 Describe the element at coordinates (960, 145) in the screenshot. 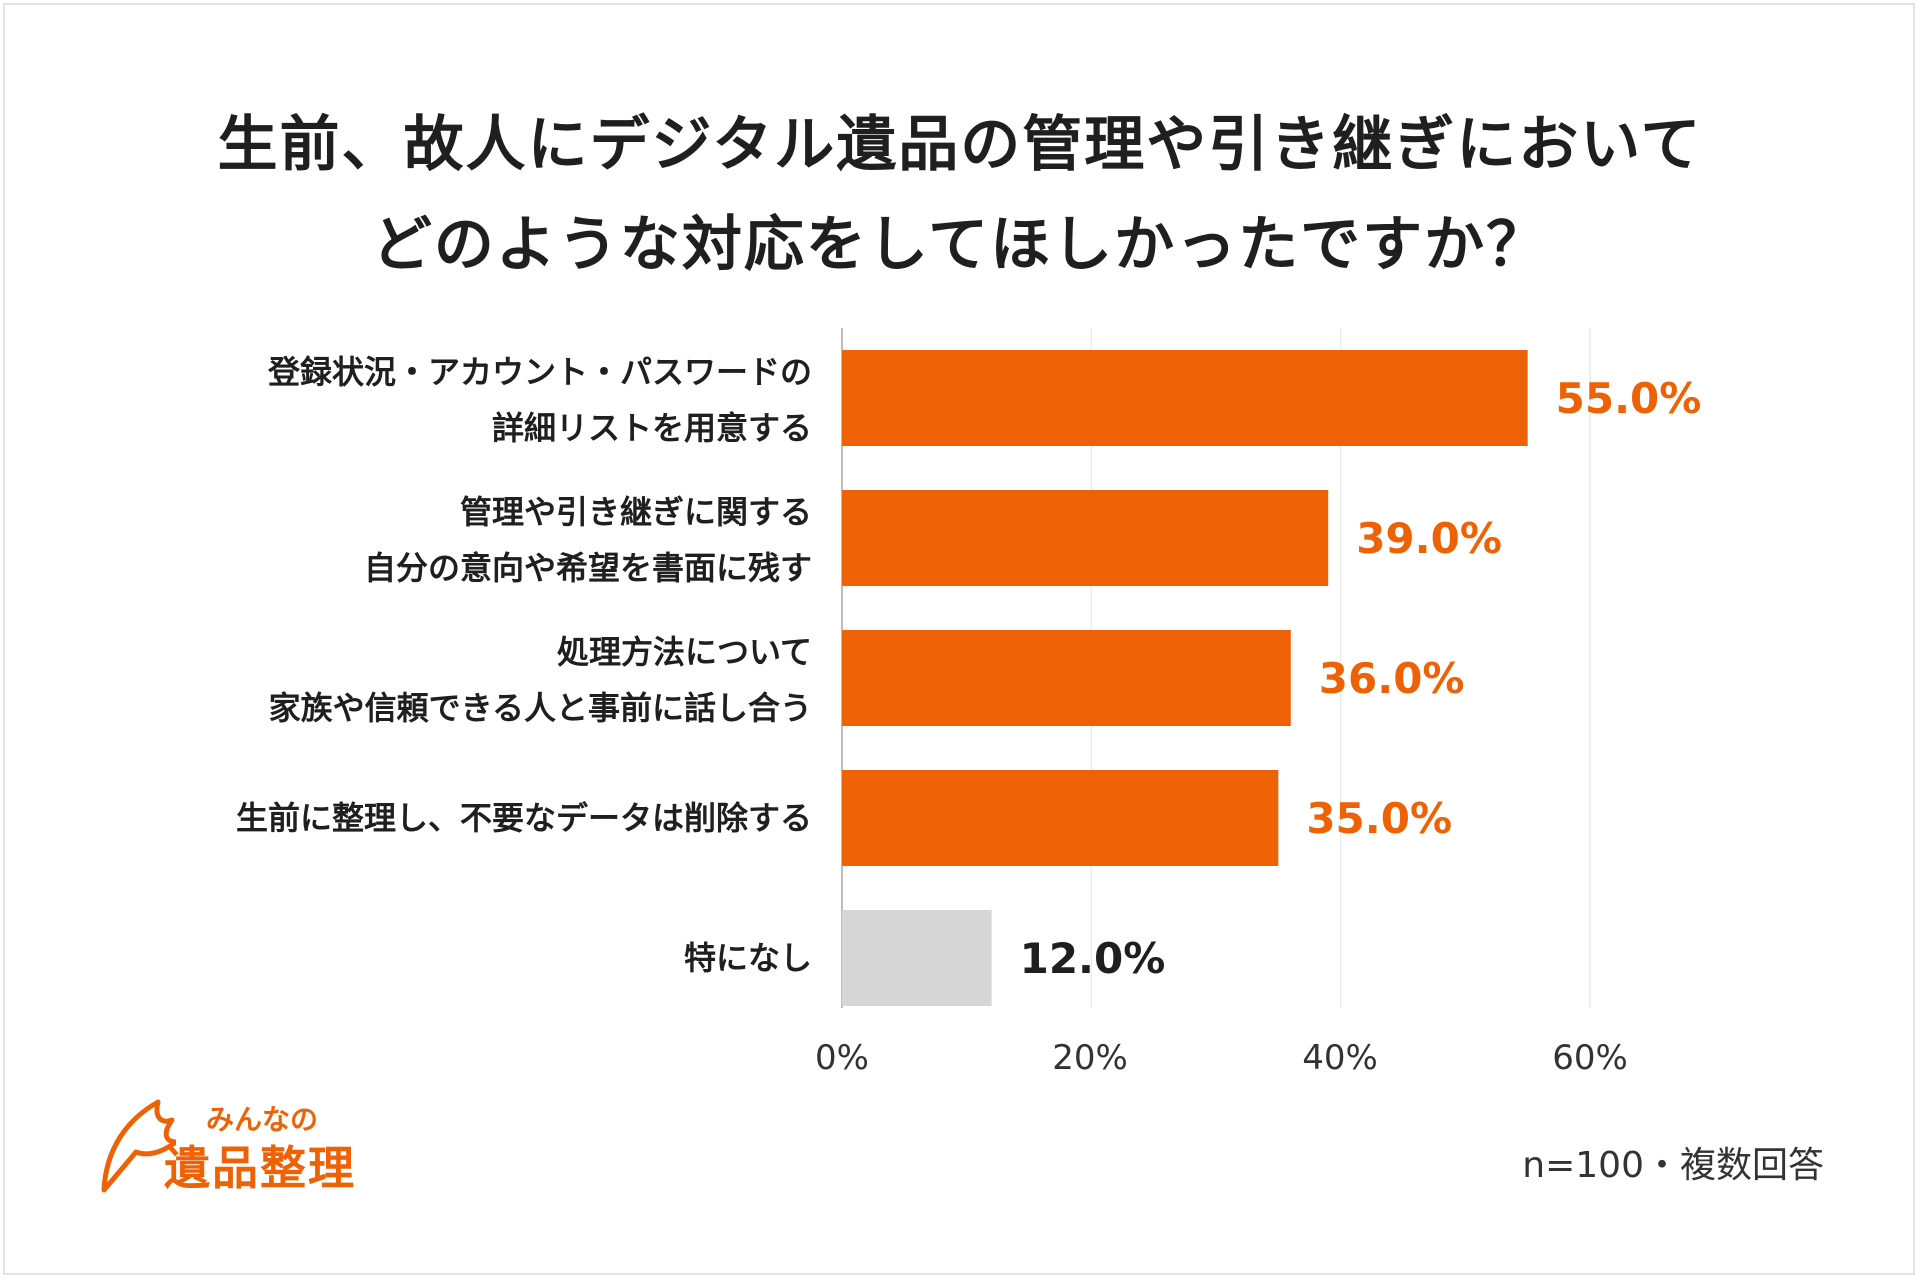

I see `chart-title-line-1: 生前、故人にデジタル遺品の管理や引き継ぎにおいて` at that location.